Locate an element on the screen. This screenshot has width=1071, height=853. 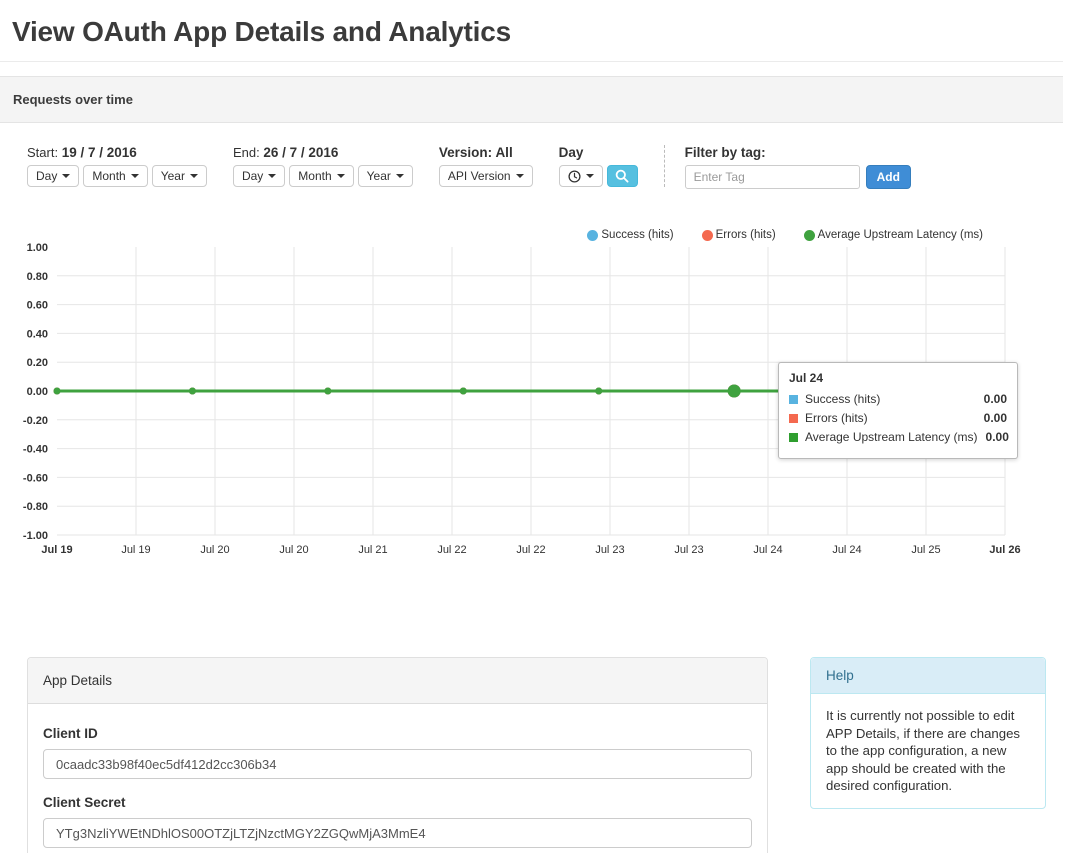
x-axis-label: Jul 19 is located at coordinates (56, 550).